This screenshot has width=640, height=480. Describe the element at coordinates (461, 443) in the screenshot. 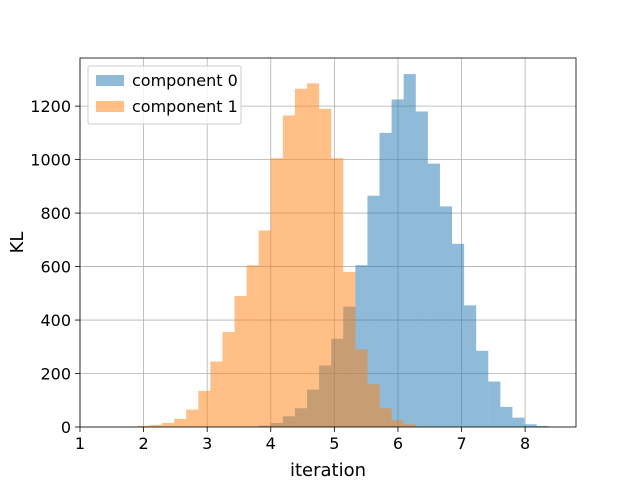

I see `x-tick-label: 7` at that location.